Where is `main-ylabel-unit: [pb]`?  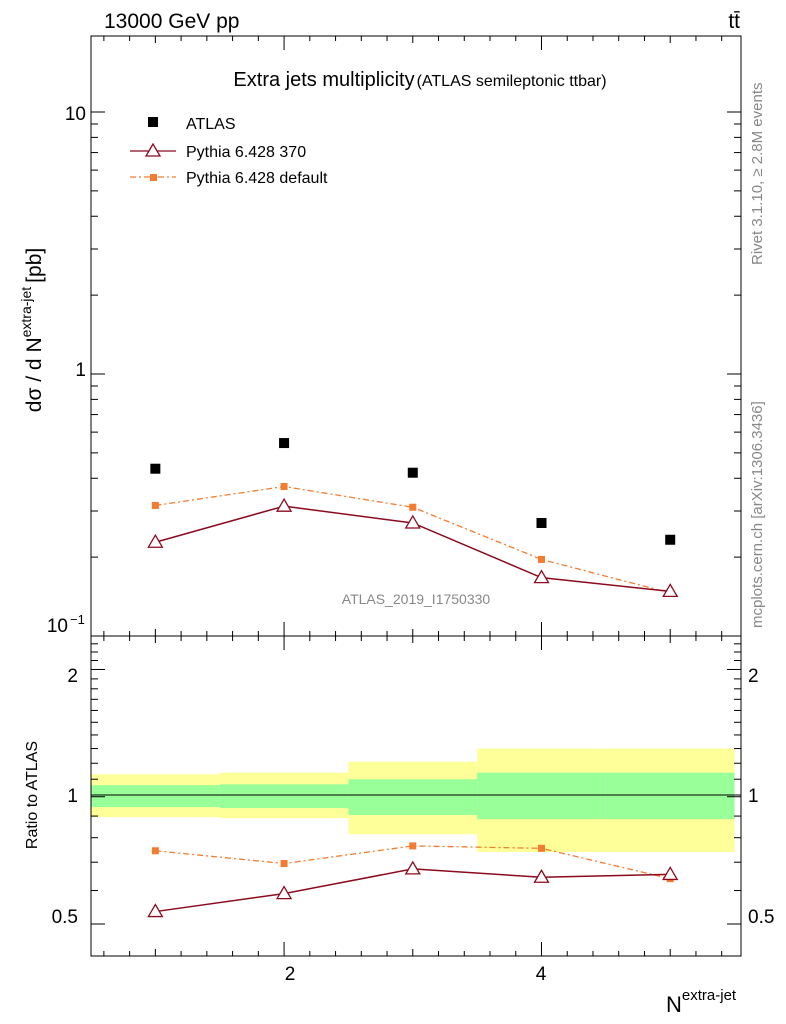 main-ylabel-unit: [pb] is located at coordinates (34, 265).